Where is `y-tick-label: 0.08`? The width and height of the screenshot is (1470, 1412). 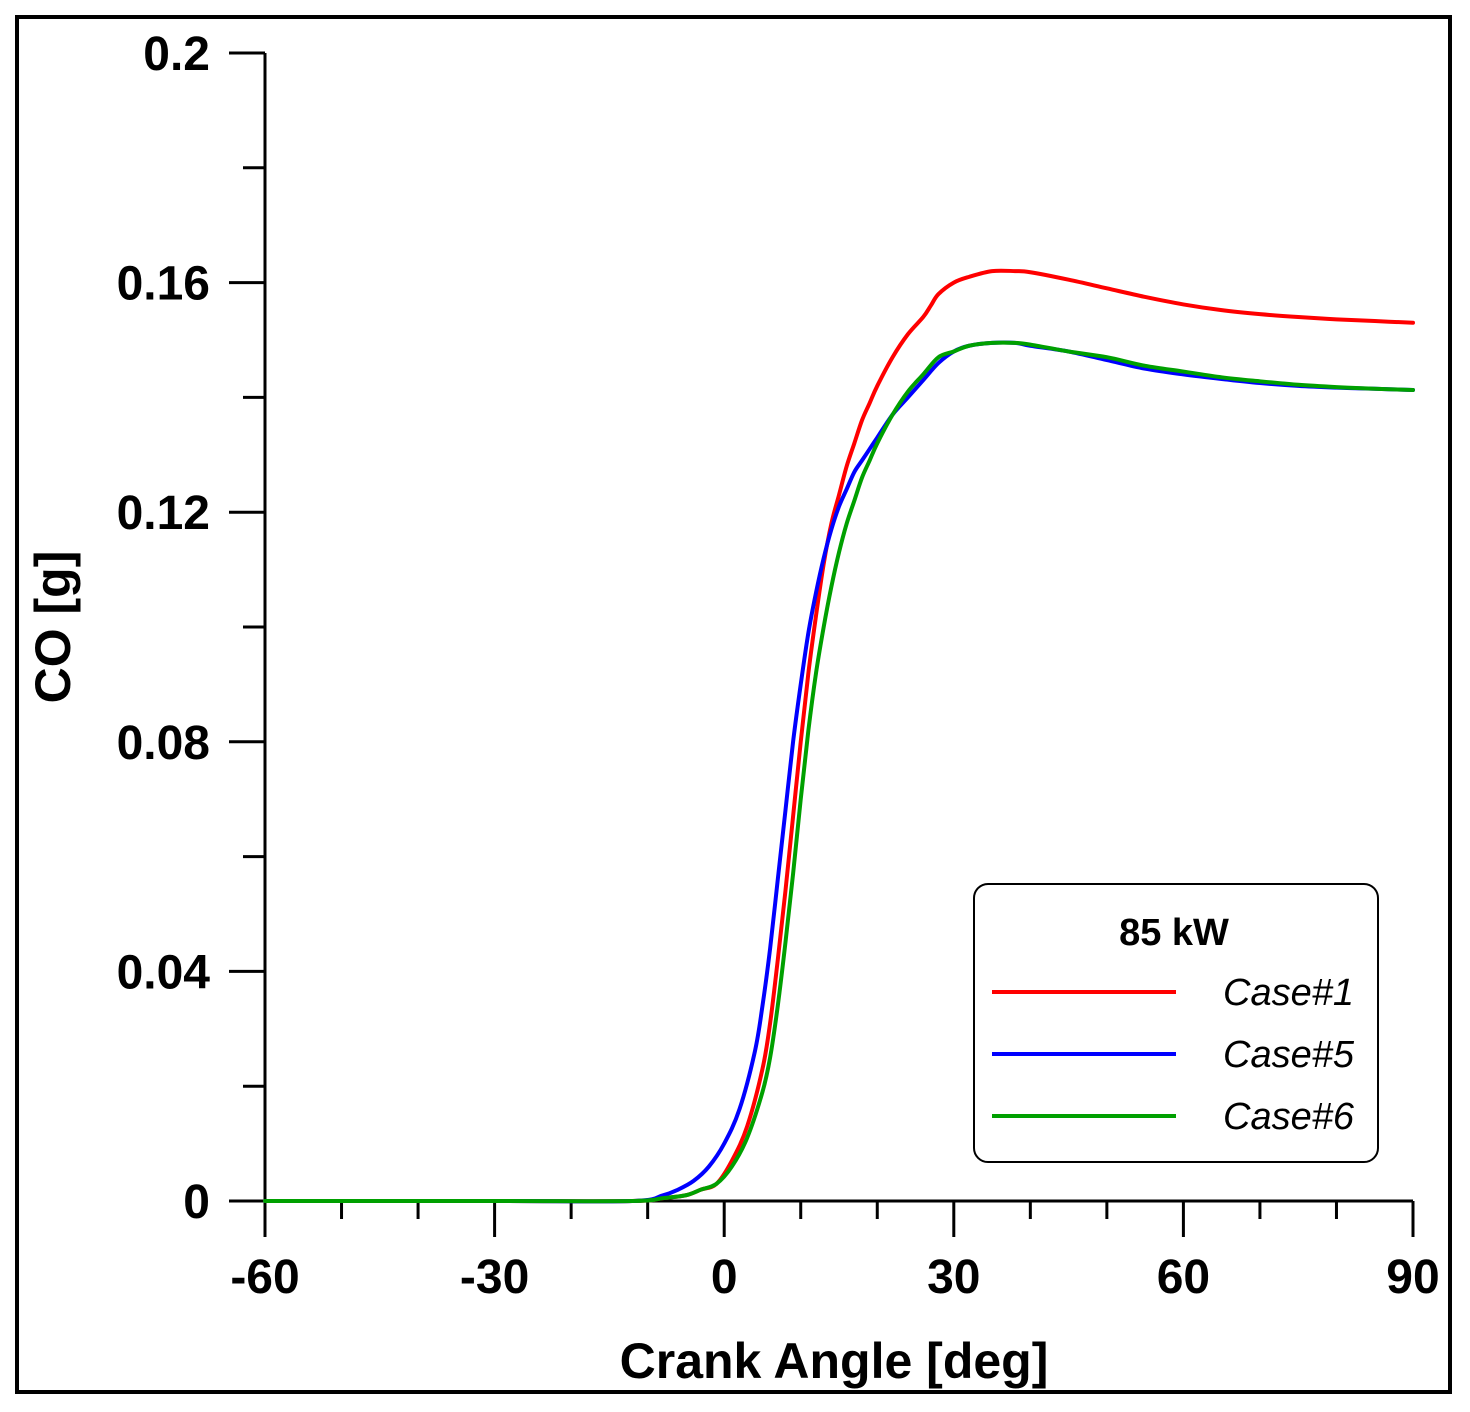 y-tick-label: 0.08 is located at coordinates (163, 743).